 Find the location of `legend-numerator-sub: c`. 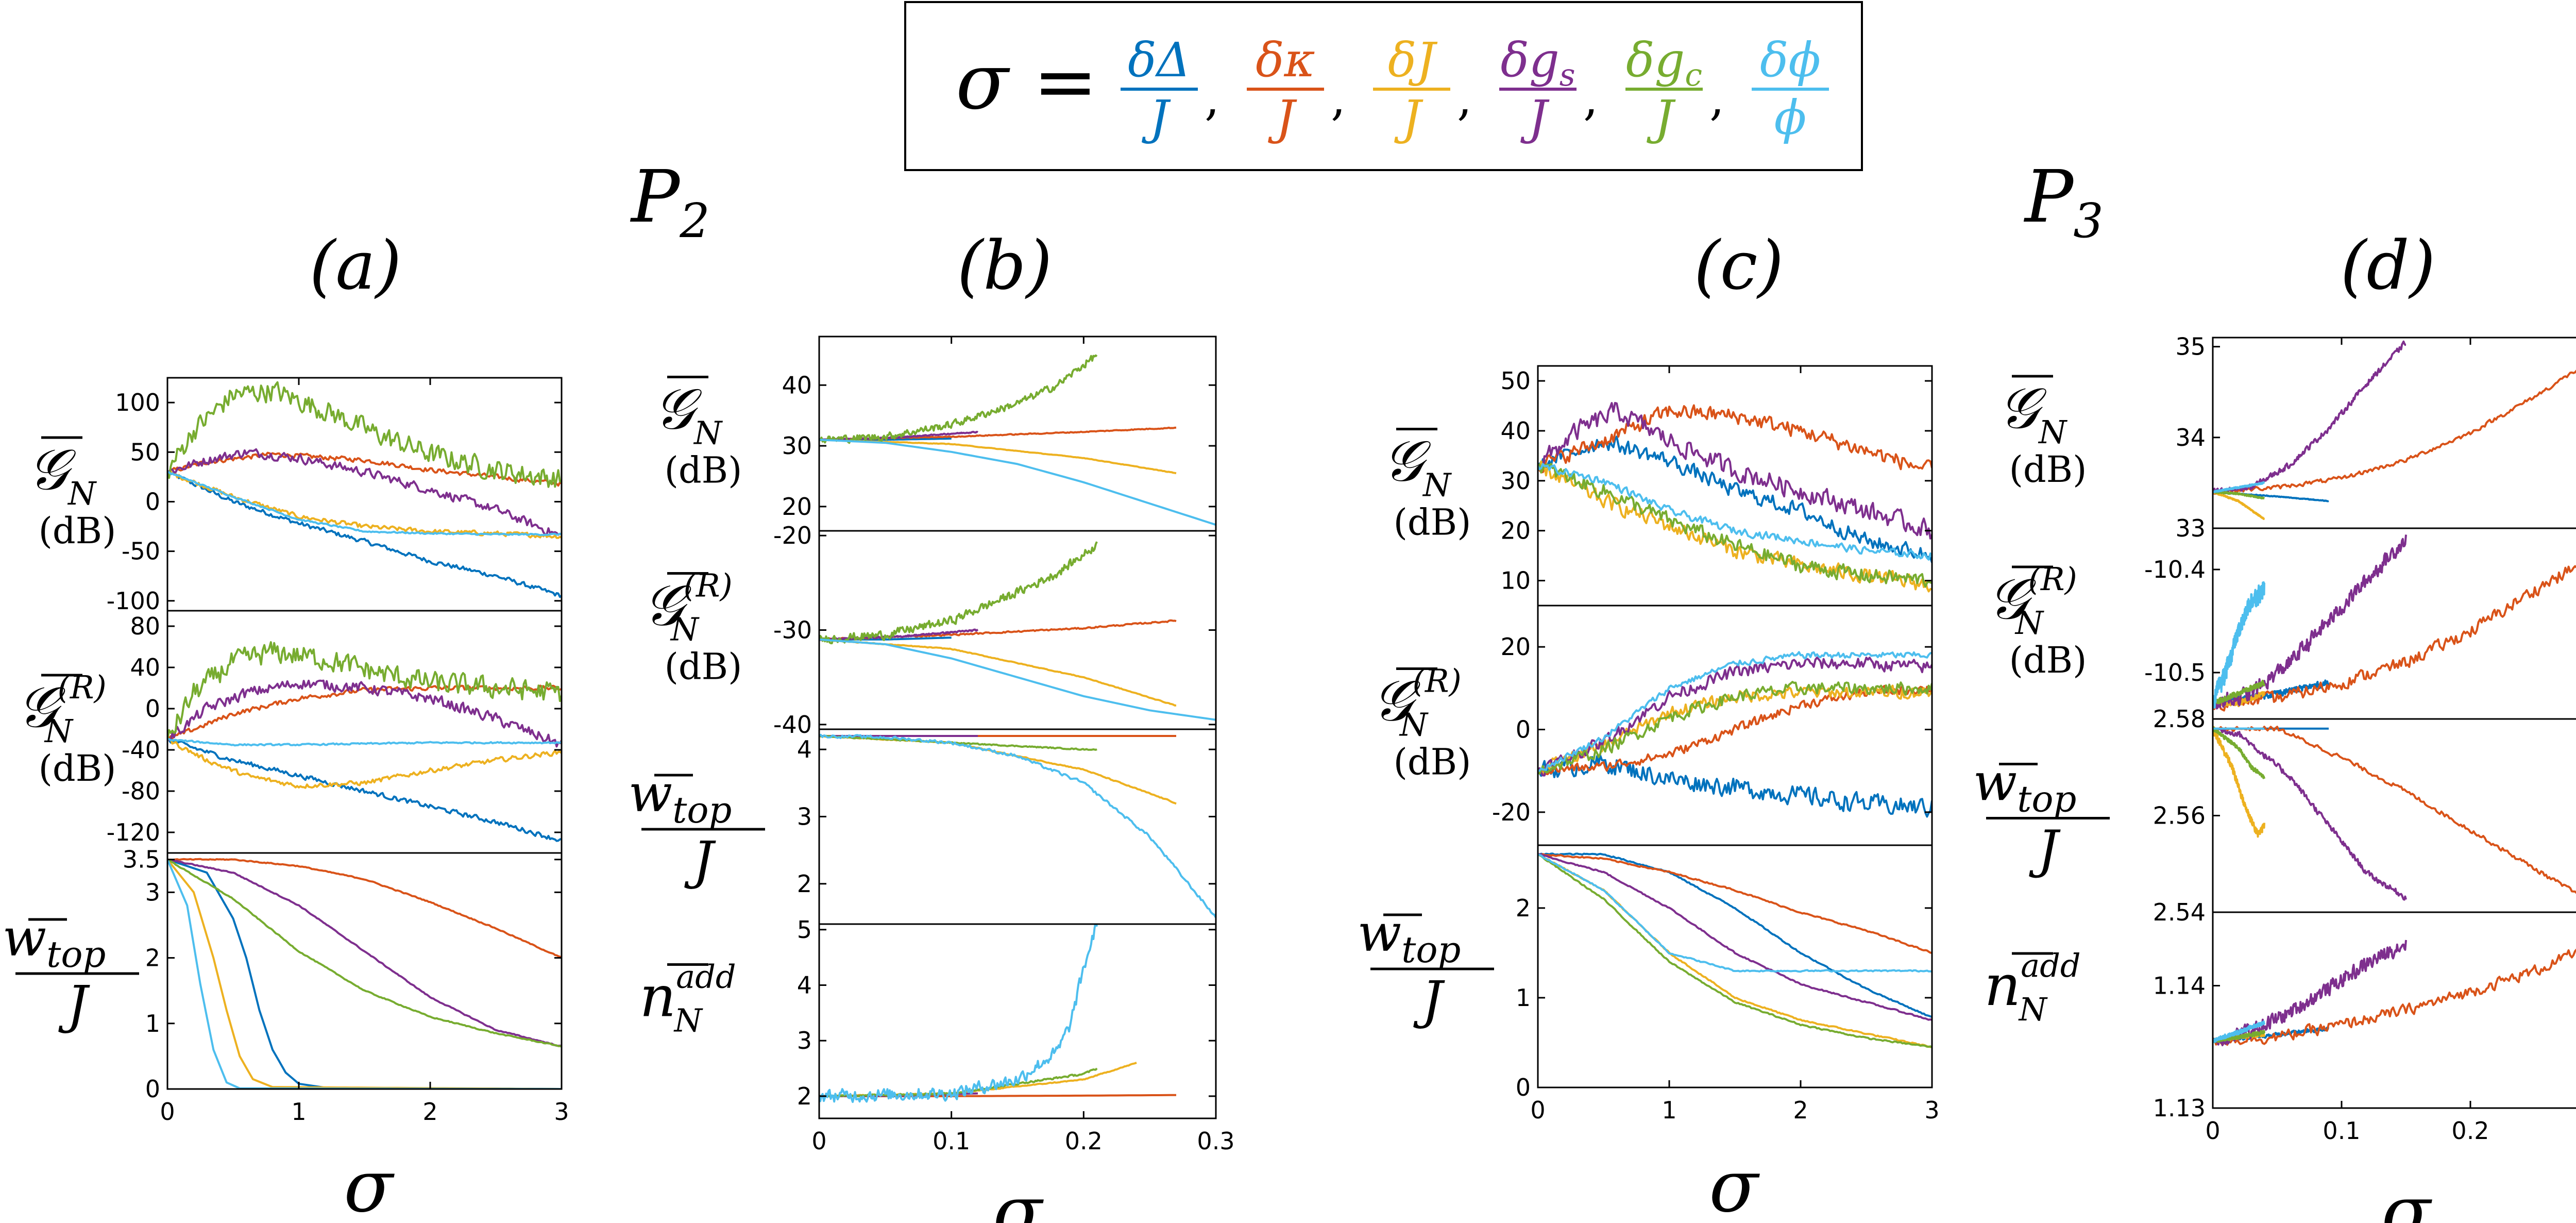

legend-numerator-sub: c is located at coordinates (1693, 75).